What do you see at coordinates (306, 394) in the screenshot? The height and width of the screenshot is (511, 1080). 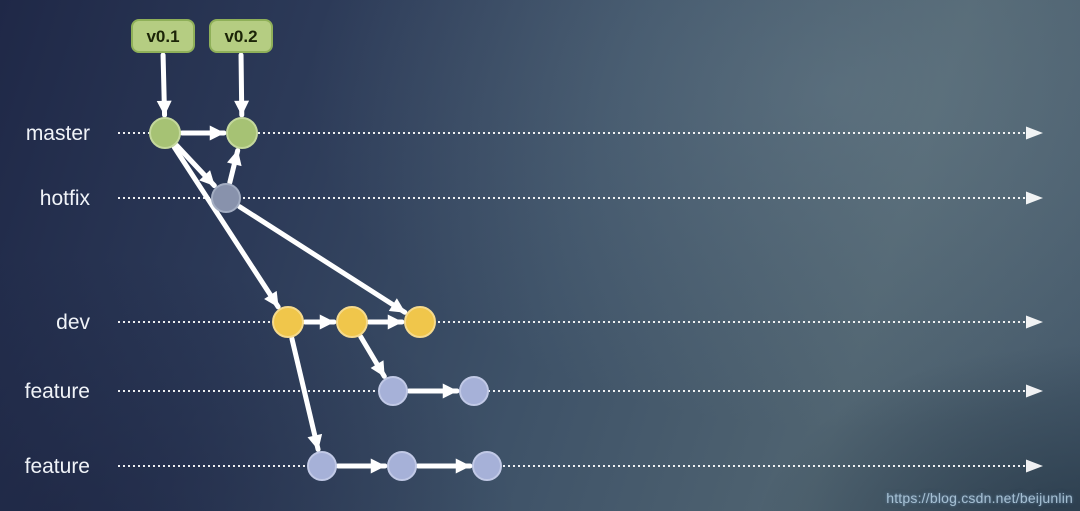 I see `edge-arrow-d1-to-f2a` at bounding box center [306, 394].